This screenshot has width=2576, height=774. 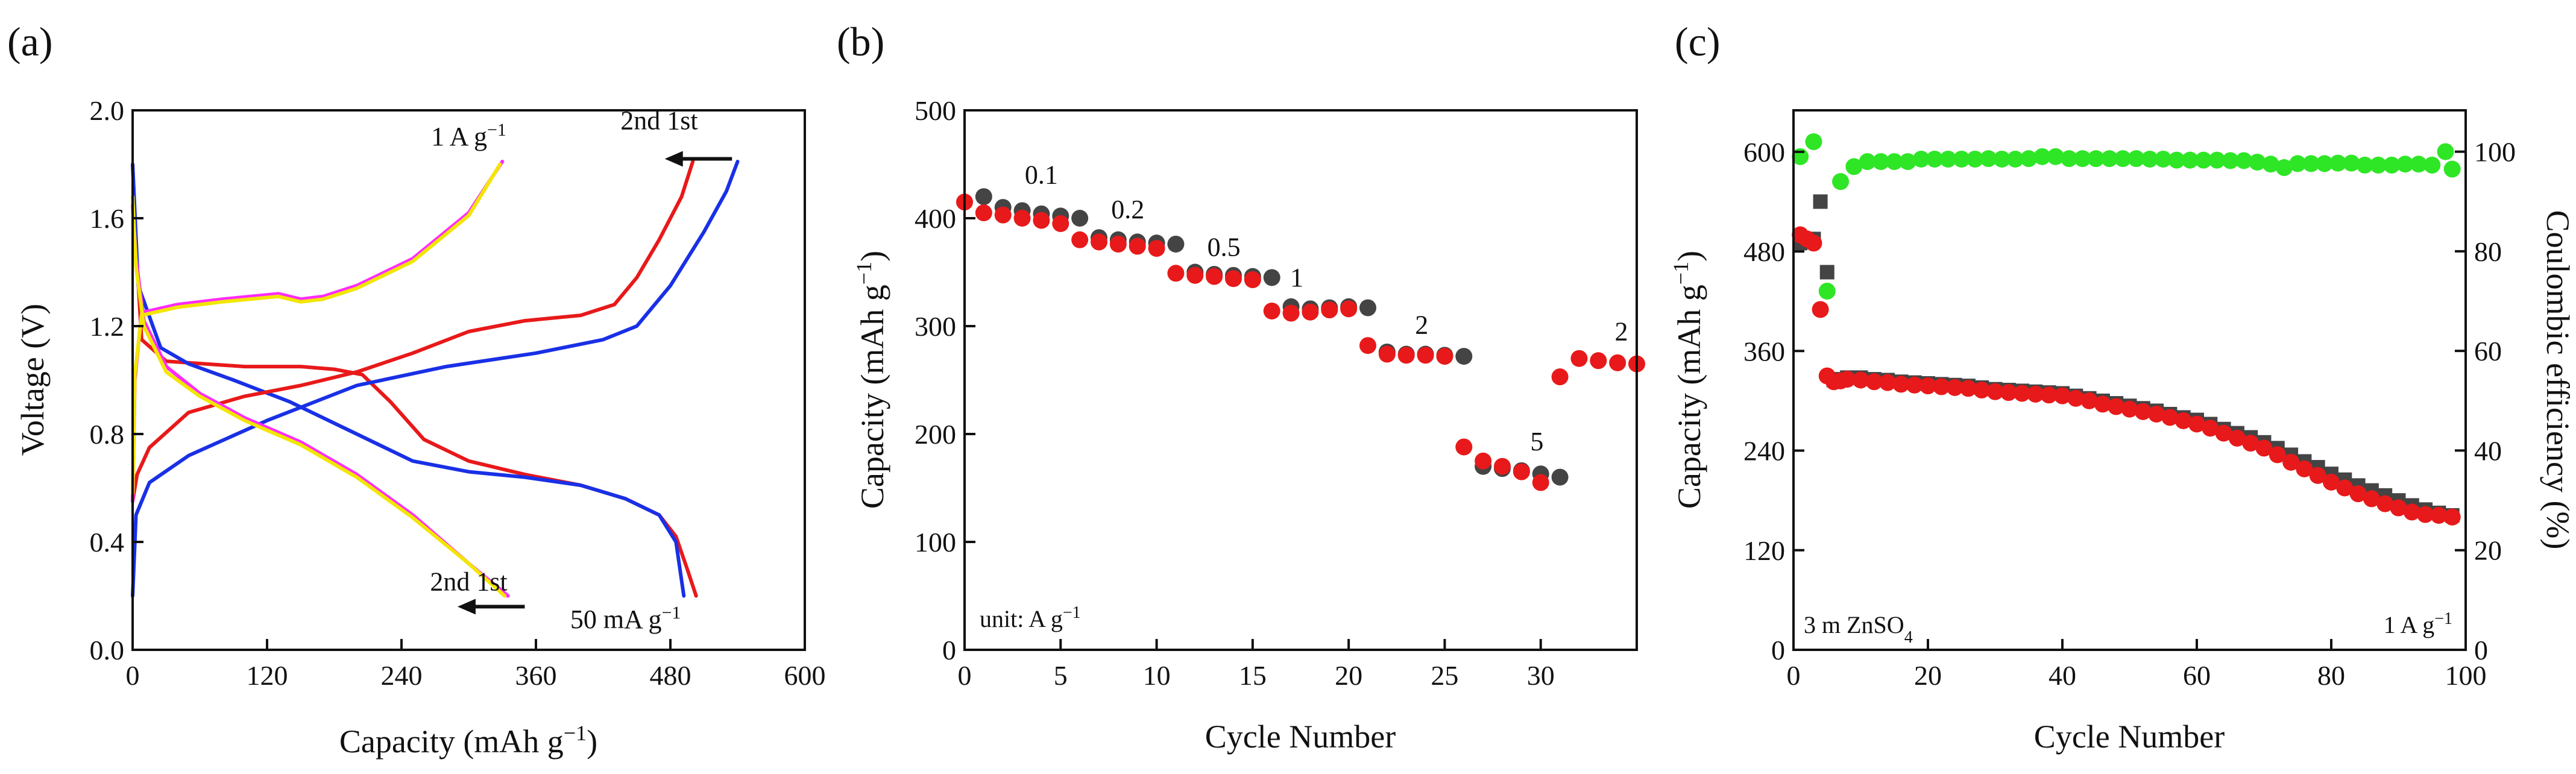 What do you see at coordinates (1764, 351) in the screenshot?
I see `y-tick-label: 360` at bounding box center [1764, 351].